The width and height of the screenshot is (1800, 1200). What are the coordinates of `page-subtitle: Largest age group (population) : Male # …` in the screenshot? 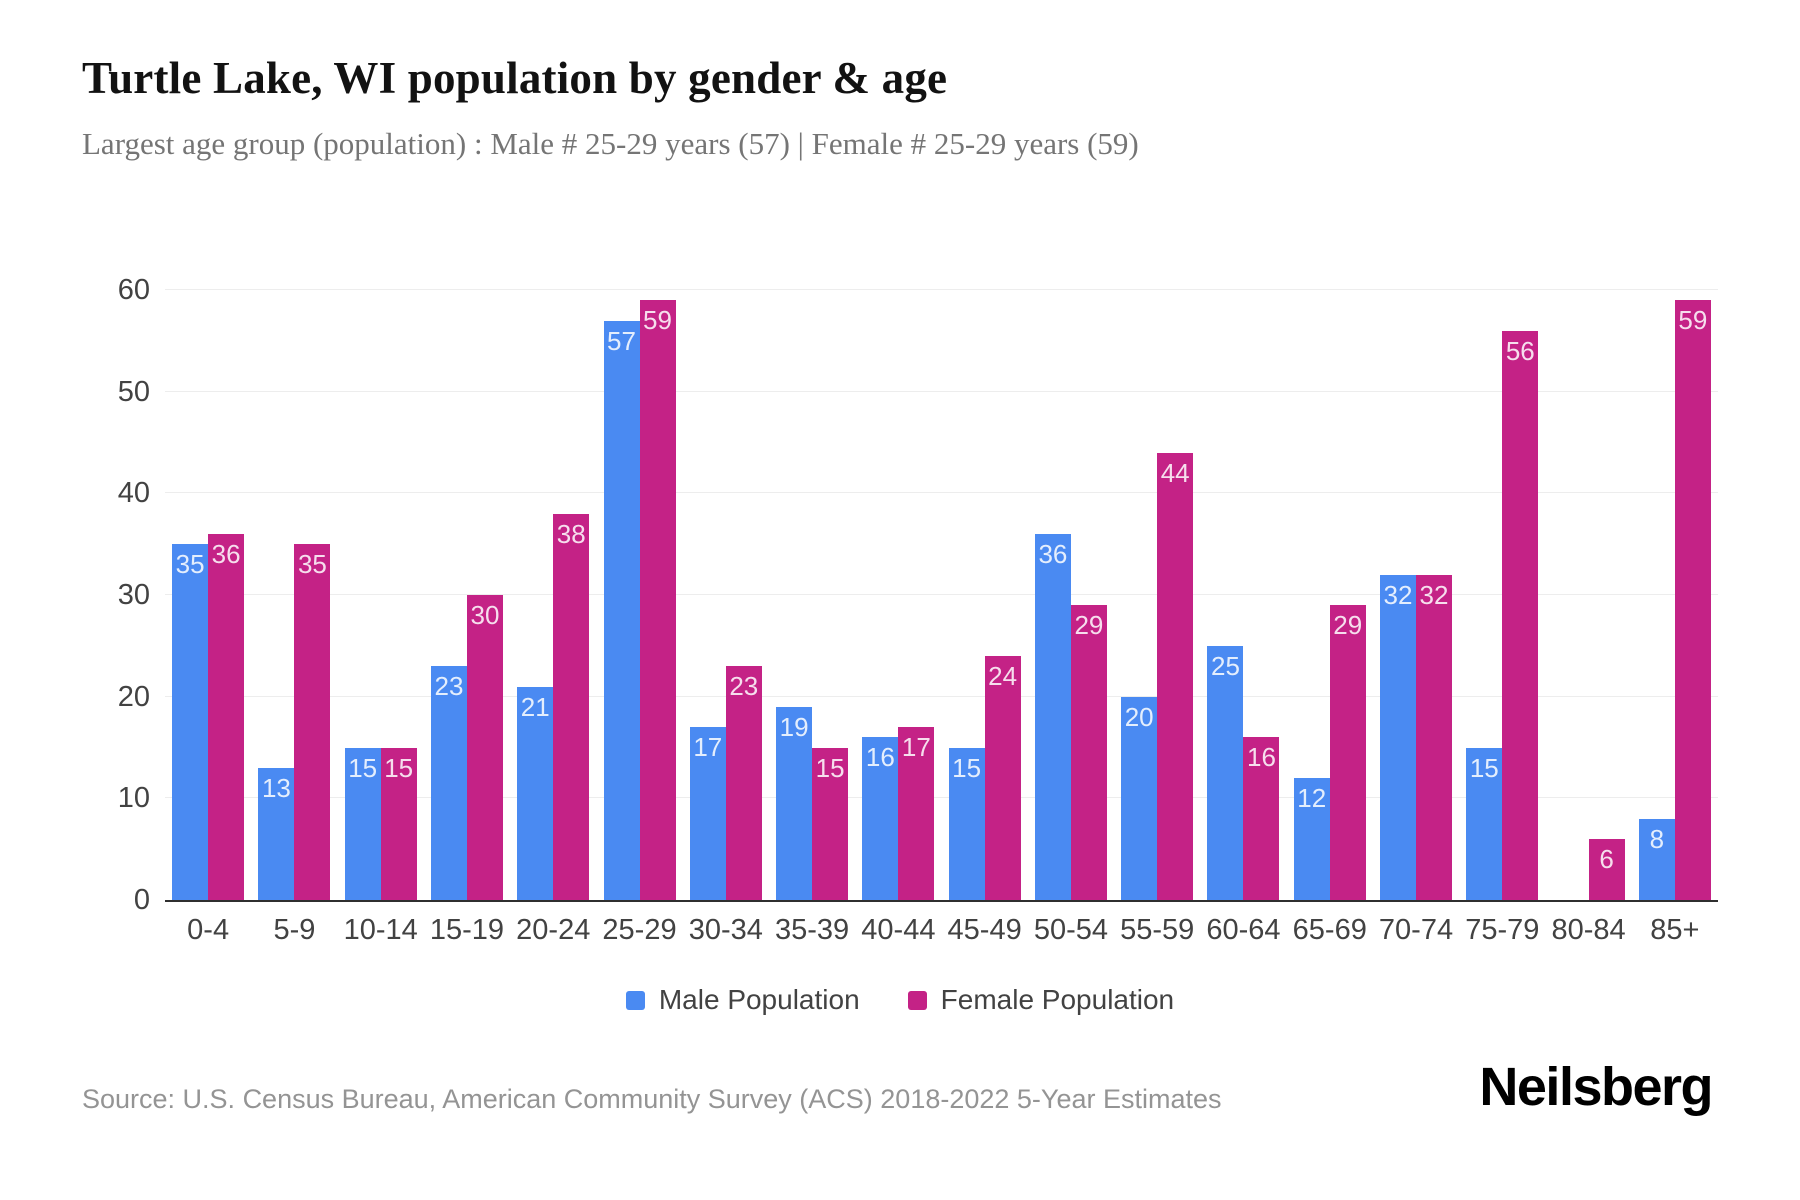 It's located at (610, 143).